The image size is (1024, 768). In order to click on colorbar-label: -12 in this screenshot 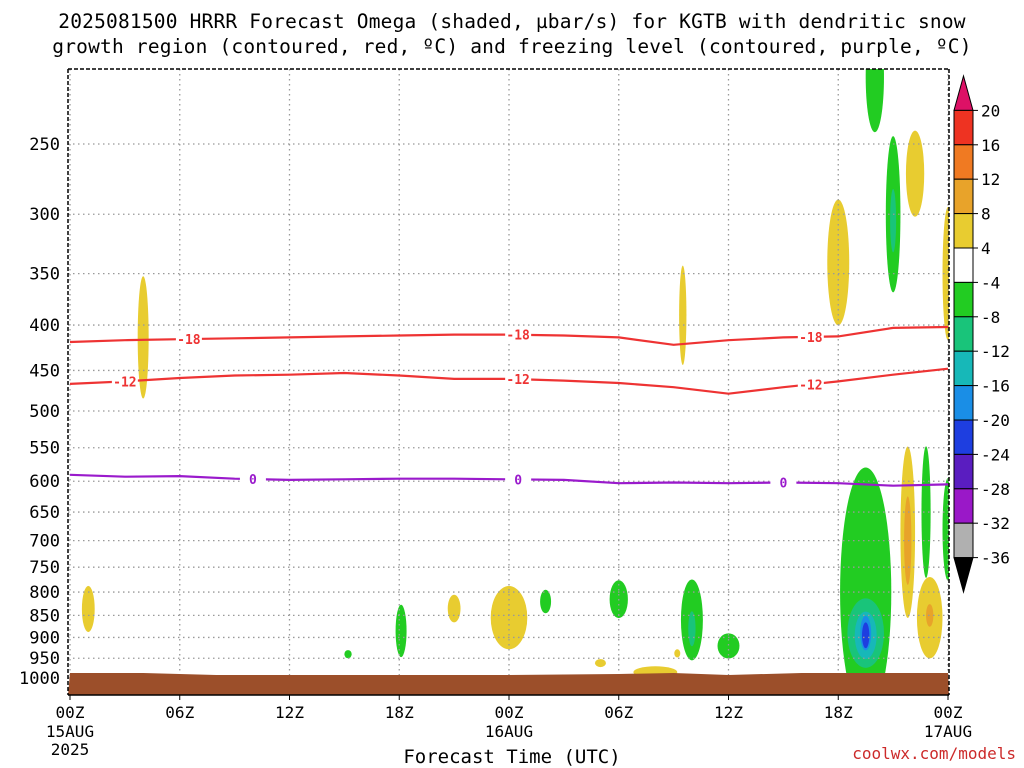, I will do `click(995, 351)`.